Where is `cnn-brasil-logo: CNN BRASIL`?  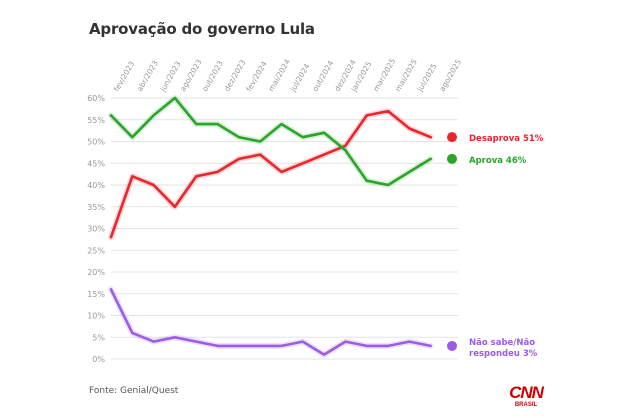 cnn-brasil-logo: CNN BRASIL is located at coordinates (527, 395).